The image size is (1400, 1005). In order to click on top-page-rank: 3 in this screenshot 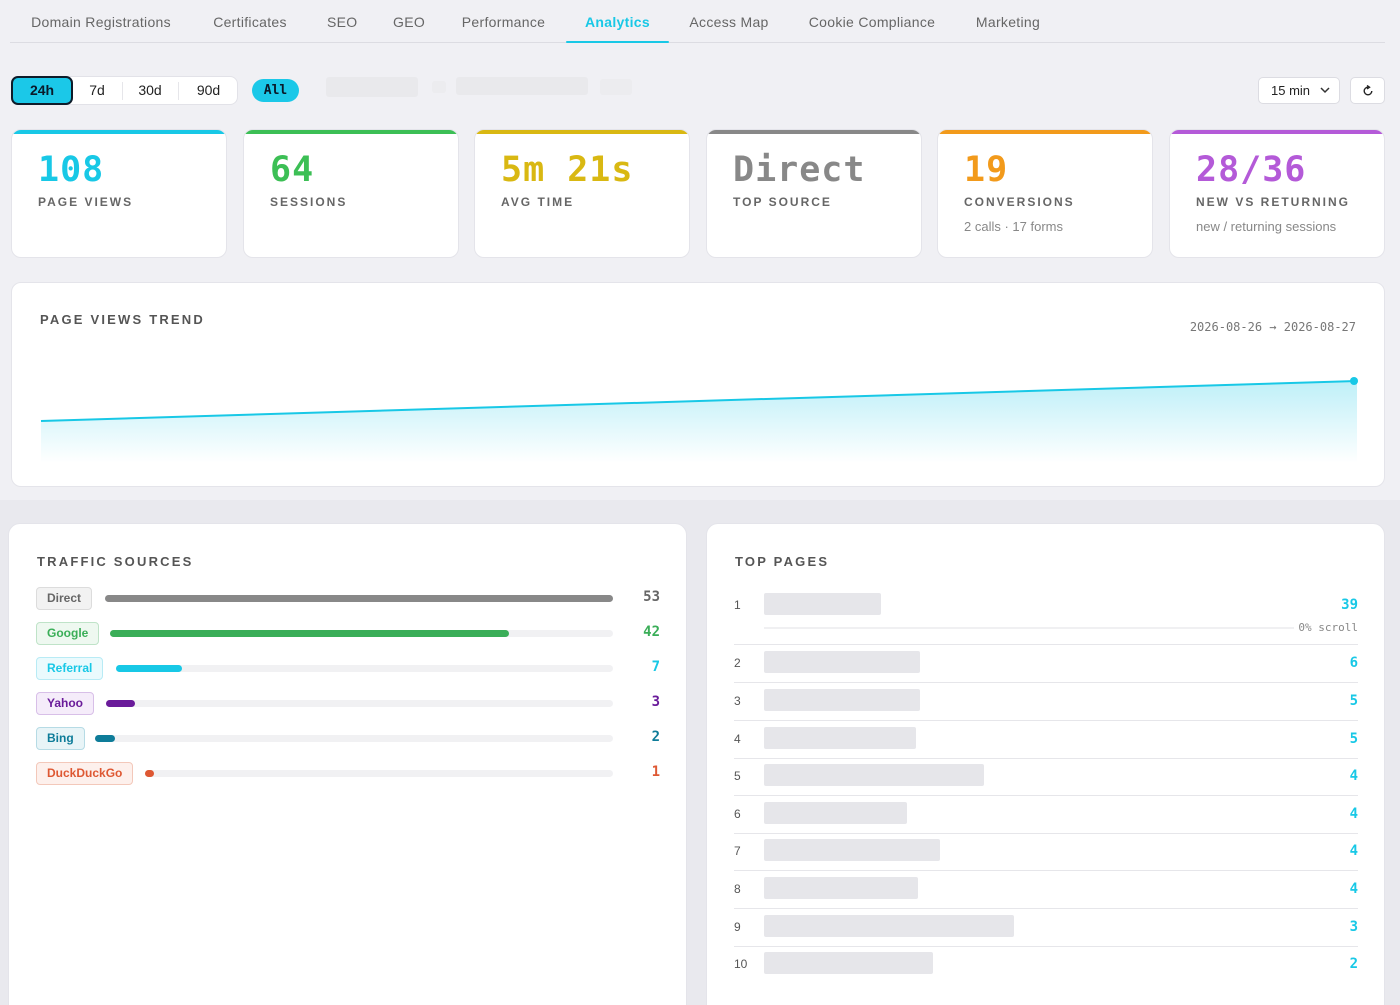, I will do `click(737, 701)`.